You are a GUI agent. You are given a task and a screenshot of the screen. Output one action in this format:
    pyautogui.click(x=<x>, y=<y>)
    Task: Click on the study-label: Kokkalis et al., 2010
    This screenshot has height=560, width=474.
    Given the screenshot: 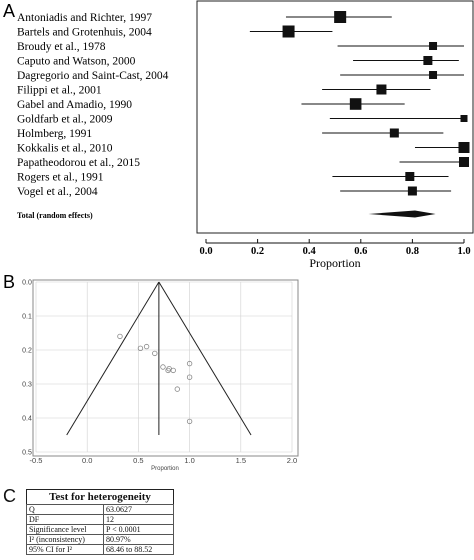 What is the action you would take?
    pyautogui.click(x=65, y=149)
    